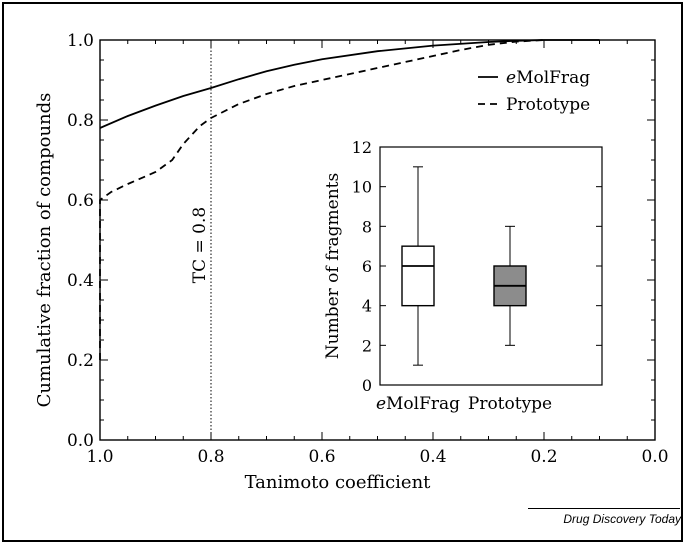 This screenshot has width=687, height=546. I want to click on y-tick-label: 1.0, so click(80, 41).